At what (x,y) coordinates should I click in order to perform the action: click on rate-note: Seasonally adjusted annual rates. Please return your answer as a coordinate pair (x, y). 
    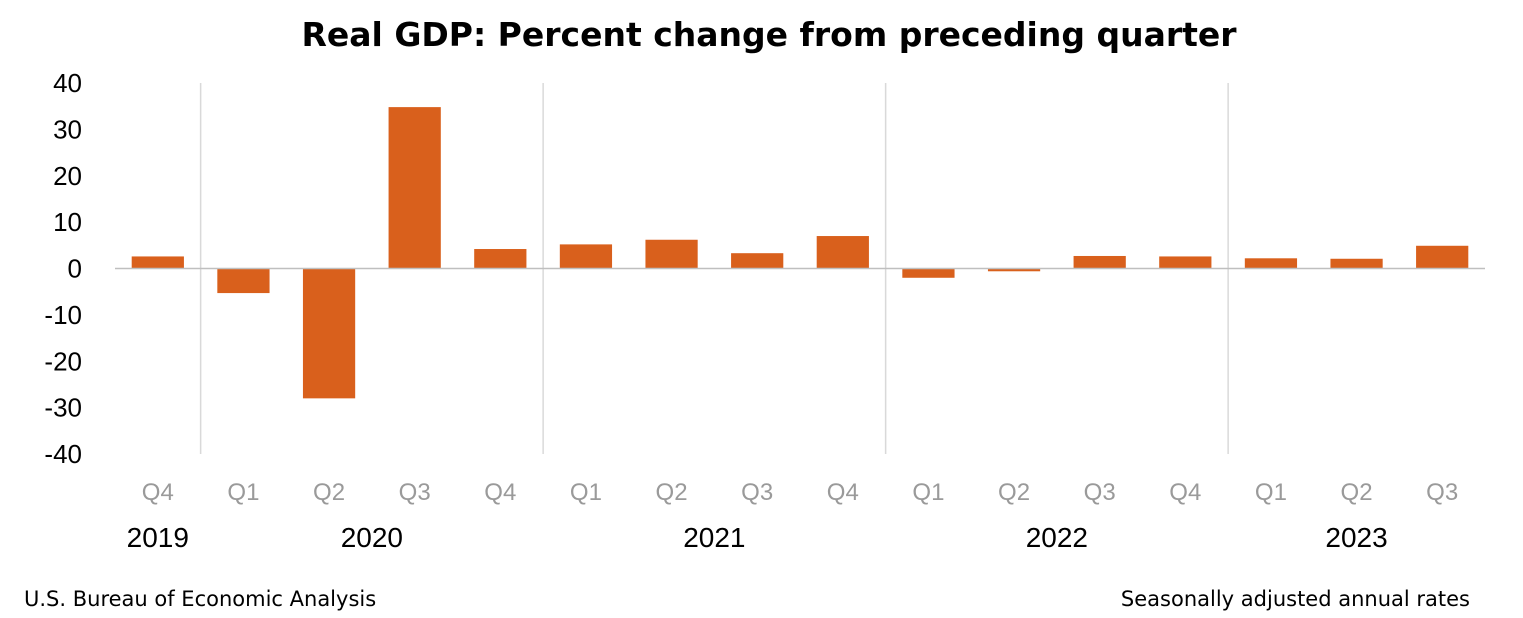
    Looking at the image, I should click on (1295, 599).